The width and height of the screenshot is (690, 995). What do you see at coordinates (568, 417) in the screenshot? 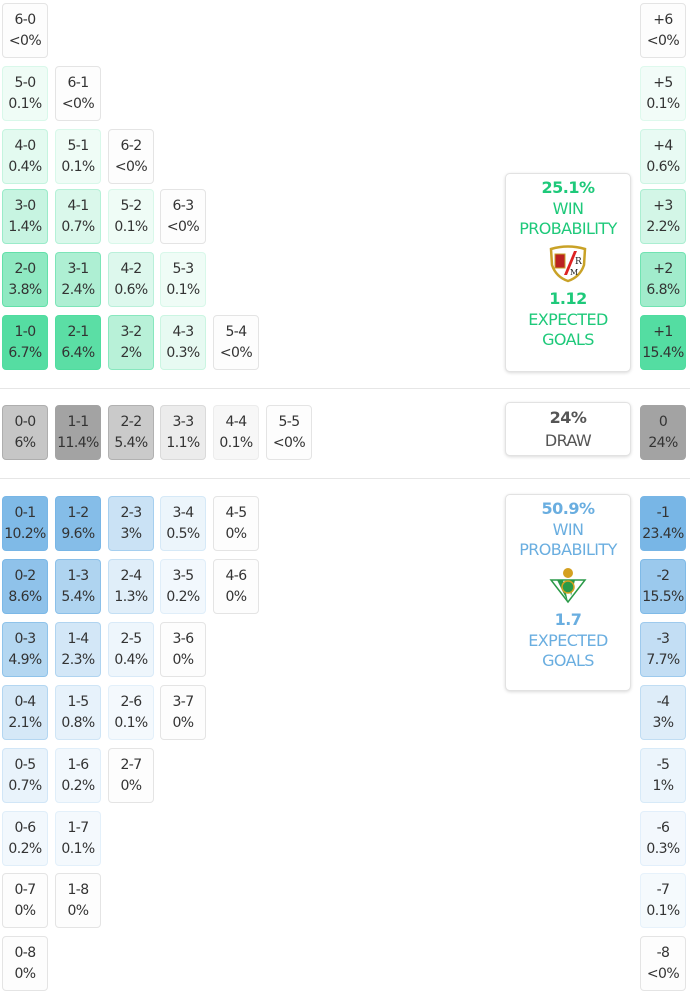
I see `draw-pct: 24%` at bounding box center [568, 417].